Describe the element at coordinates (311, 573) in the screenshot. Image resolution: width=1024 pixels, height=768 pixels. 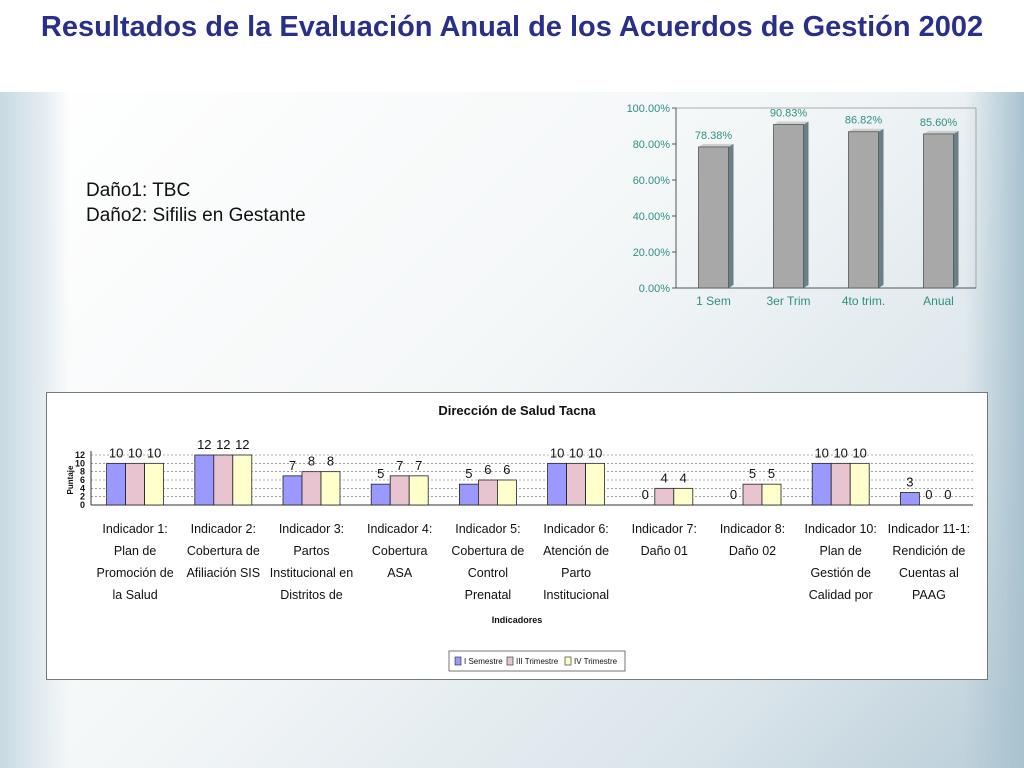
I see `x-tick-label: Institucional en` at that location.